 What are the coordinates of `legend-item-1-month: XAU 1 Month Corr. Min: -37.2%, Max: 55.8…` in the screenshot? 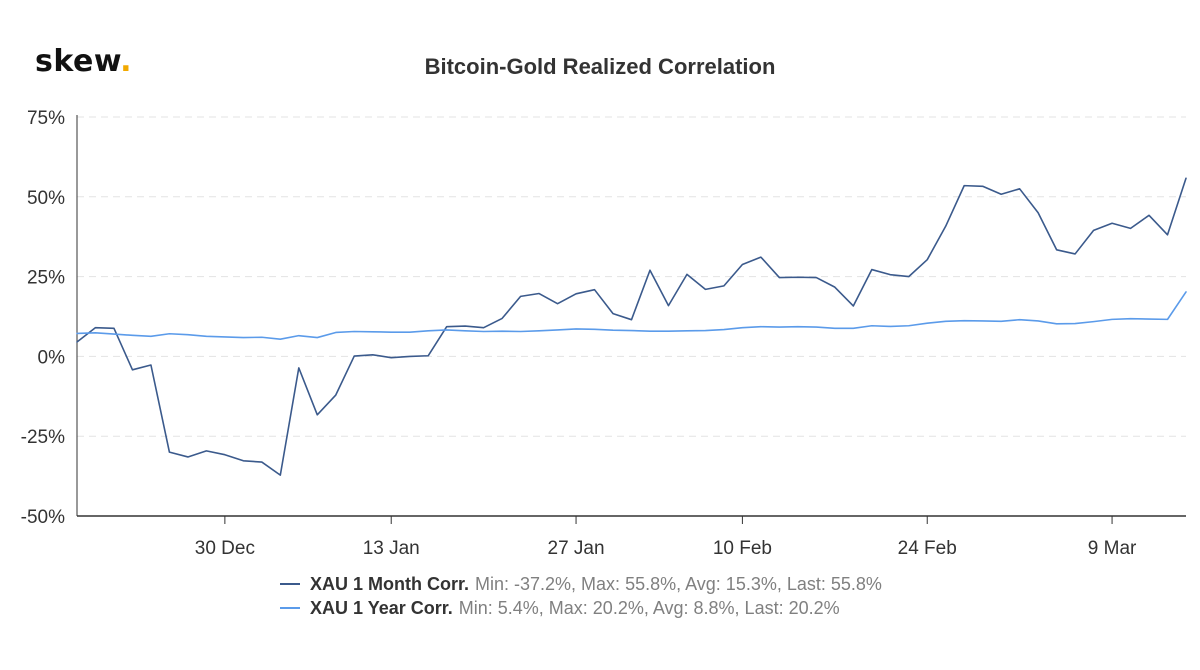 It's located at (581, 584).